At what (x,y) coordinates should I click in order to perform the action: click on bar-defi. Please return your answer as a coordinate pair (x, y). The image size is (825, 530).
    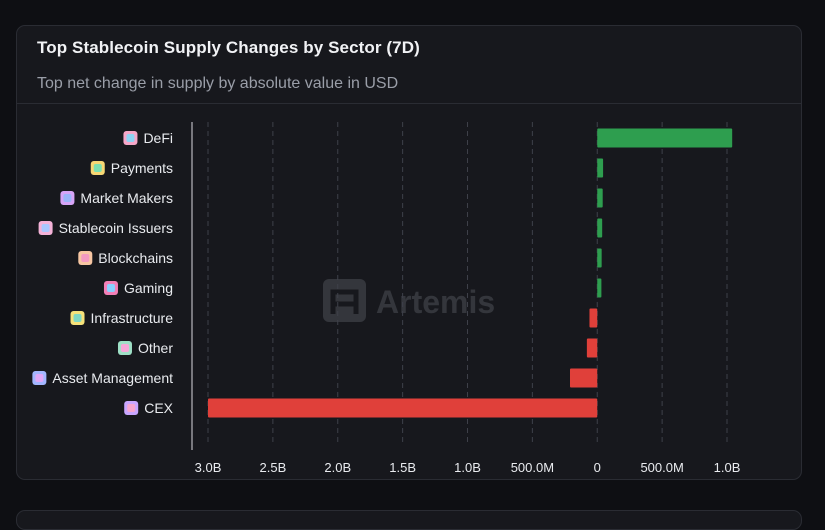
    Looking at the image, I should click on (665, 138).